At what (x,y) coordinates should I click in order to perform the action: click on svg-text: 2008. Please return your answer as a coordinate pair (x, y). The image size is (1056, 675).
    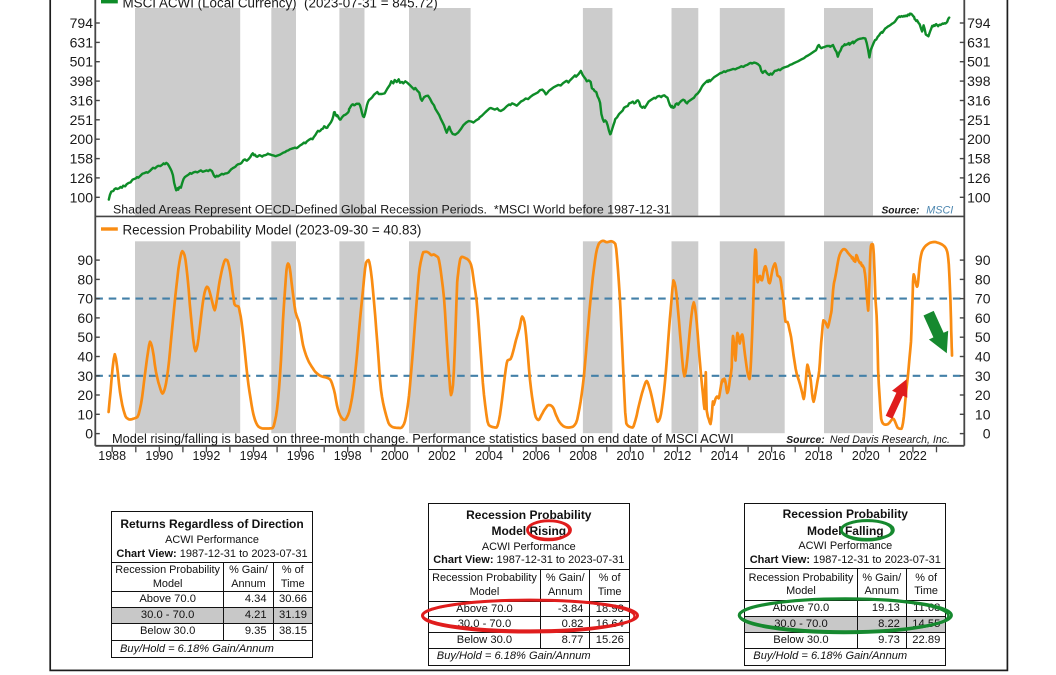
    Looking at the image, I should click on (583, 456).